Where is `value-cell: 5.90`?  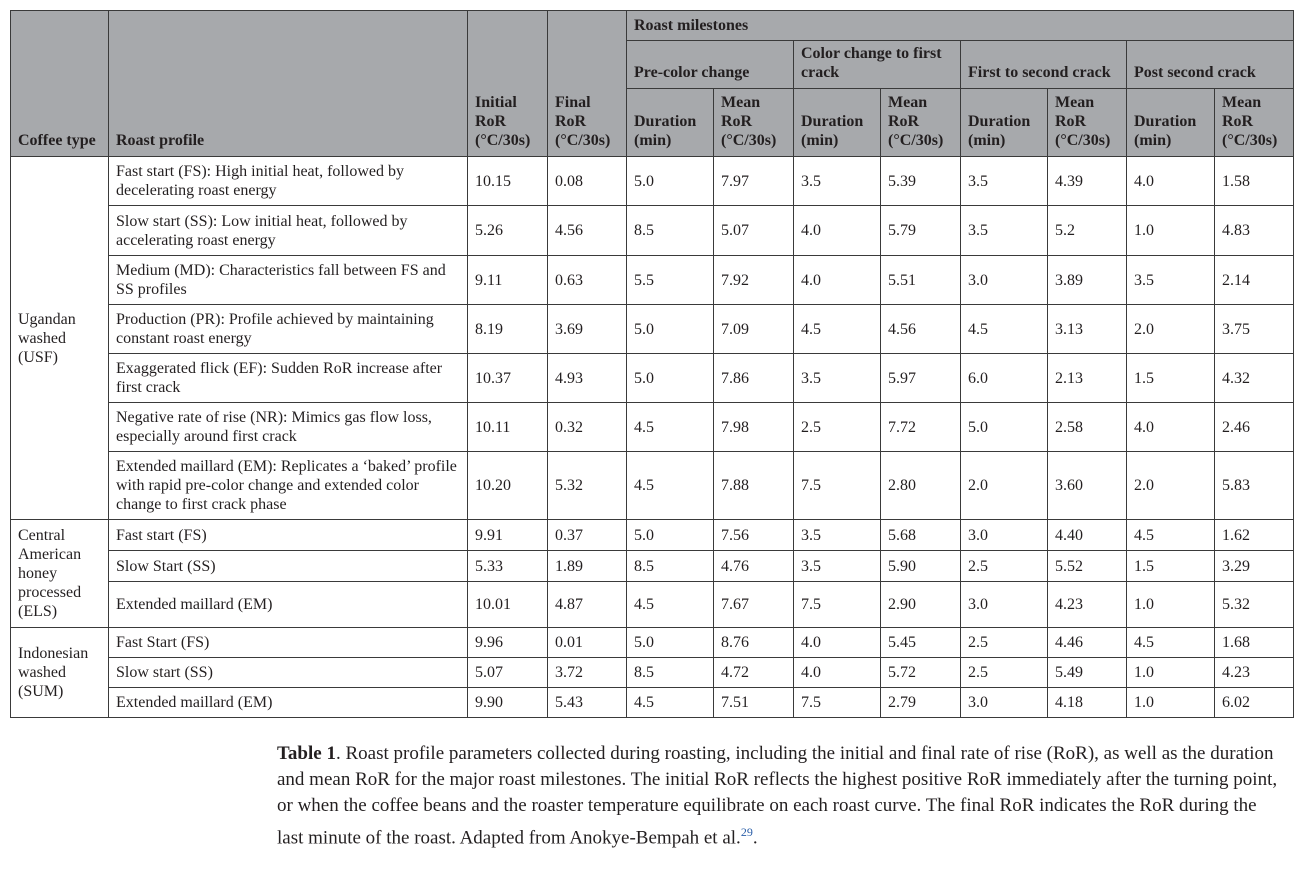
value-cell: 5.90 is located at coordinates (920, 566).